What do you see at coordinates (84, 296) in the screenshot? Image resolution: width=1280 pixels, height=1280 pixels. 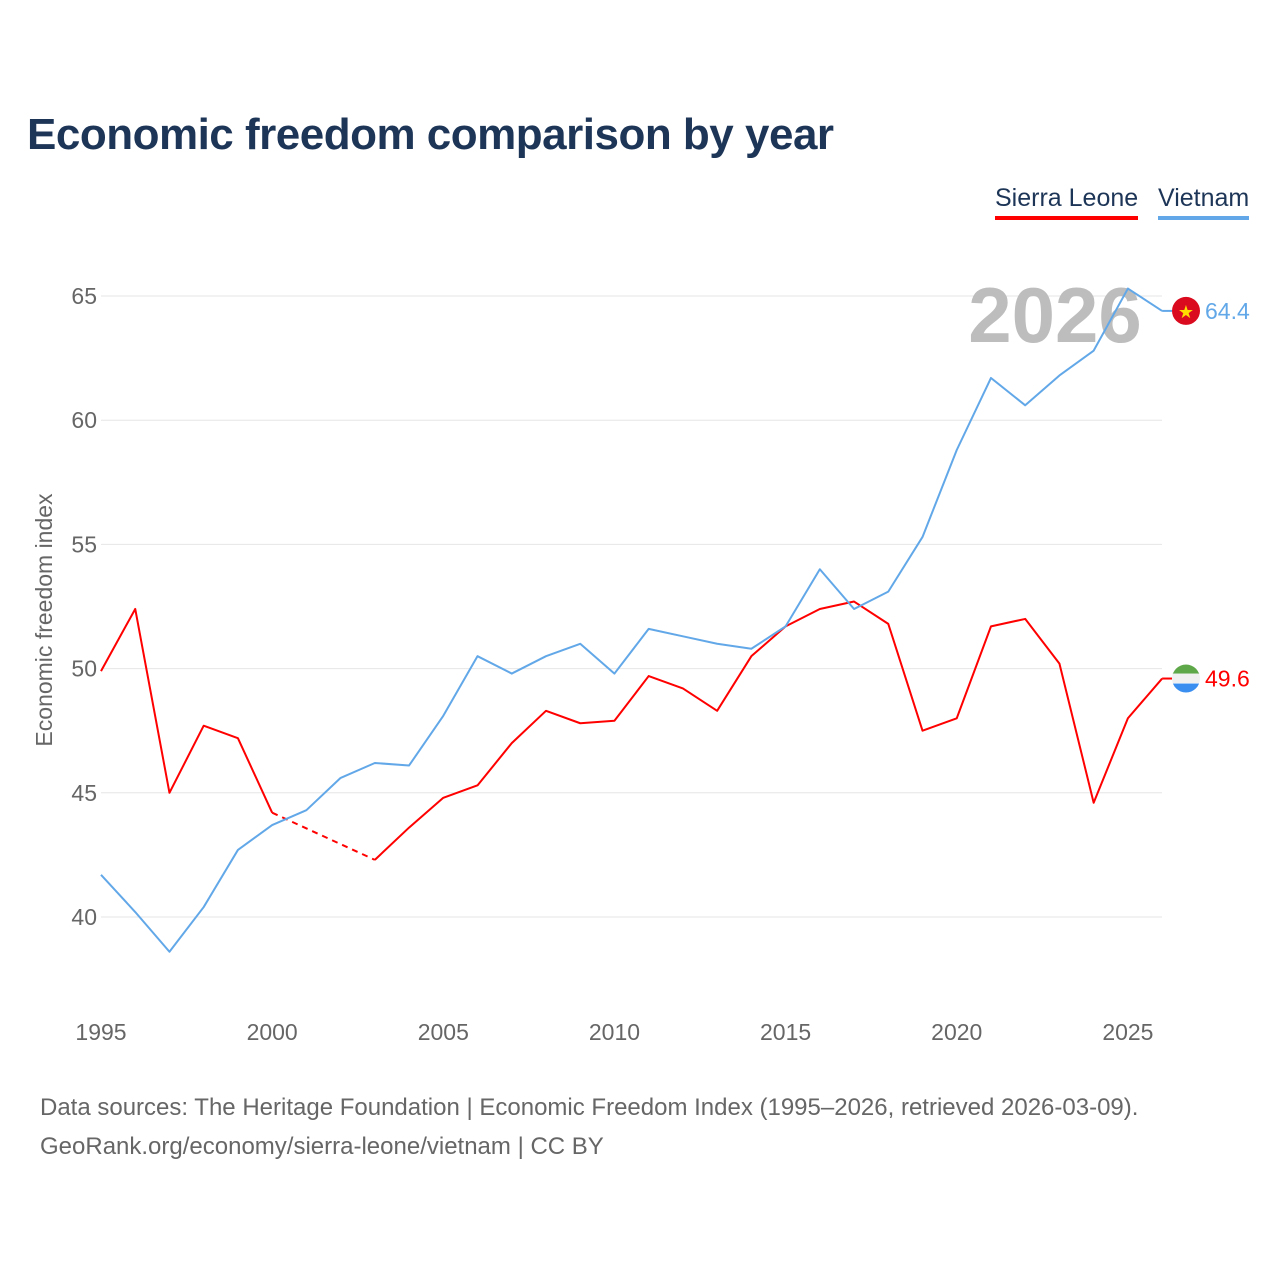 I see `y-tick-label: 65` at bounding box center [84, 296].